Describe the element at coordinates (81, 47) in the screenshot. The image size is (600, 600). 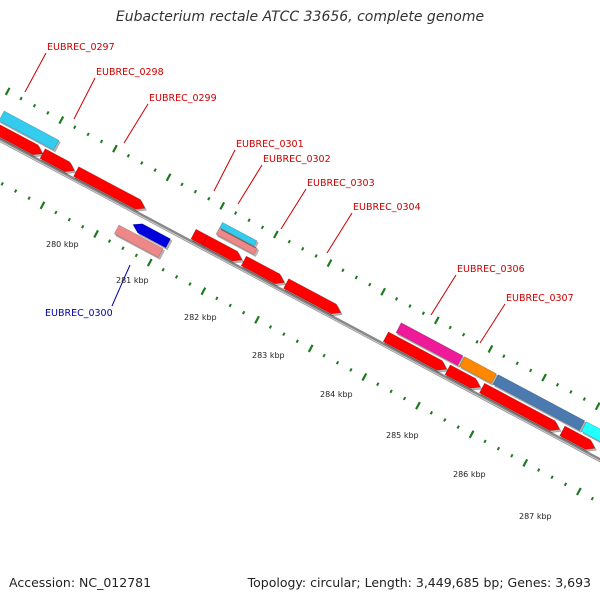
I see `feature-label: EUBREC_0297` at that location.